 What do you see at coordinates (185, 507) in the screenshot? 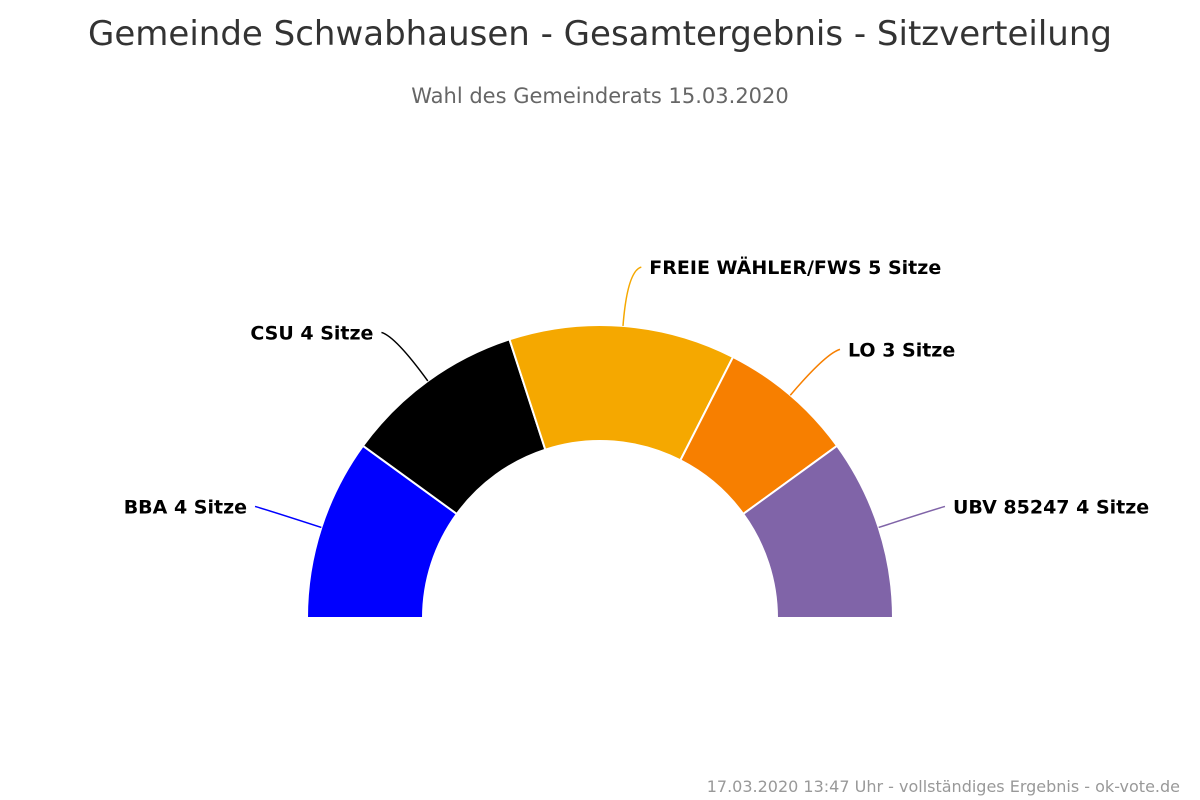
I see `data-label: BBA 4 Sitze` at bounding box center [185, 507].